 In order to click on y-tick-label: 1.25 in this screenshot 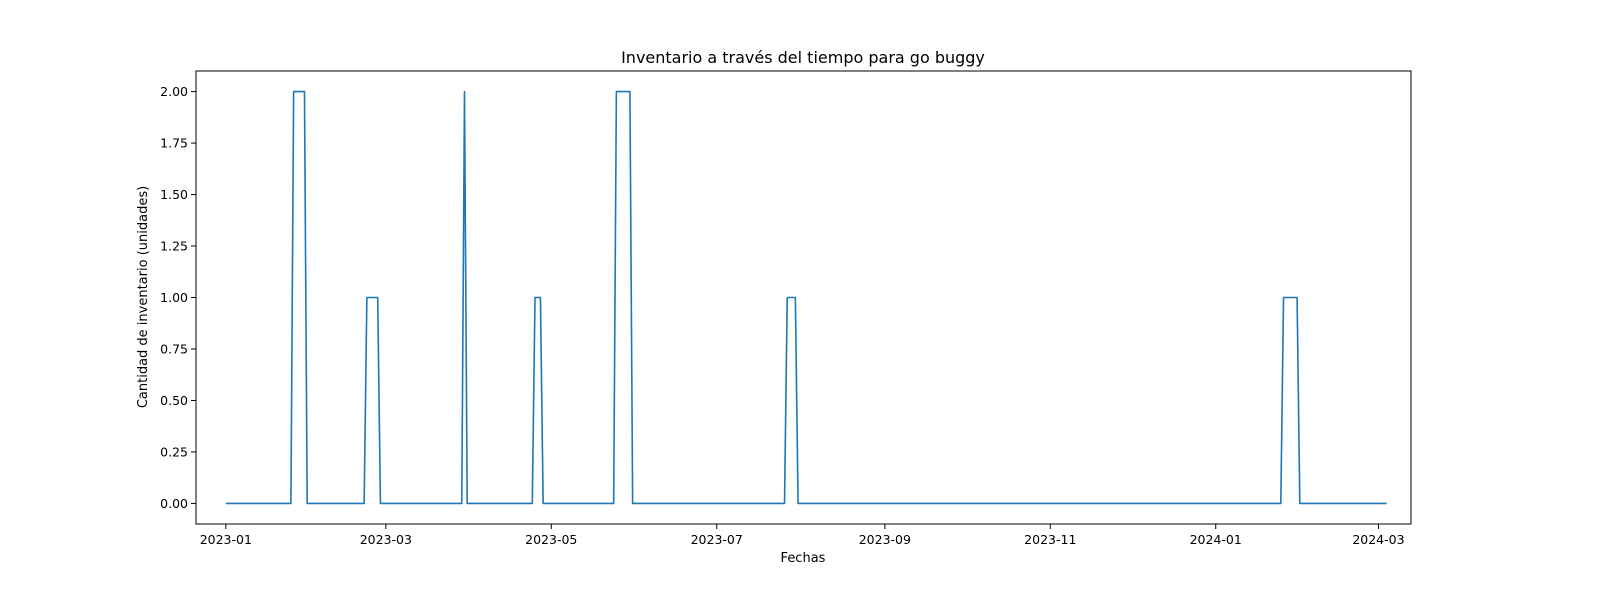, I will do `click(174, 246)`.